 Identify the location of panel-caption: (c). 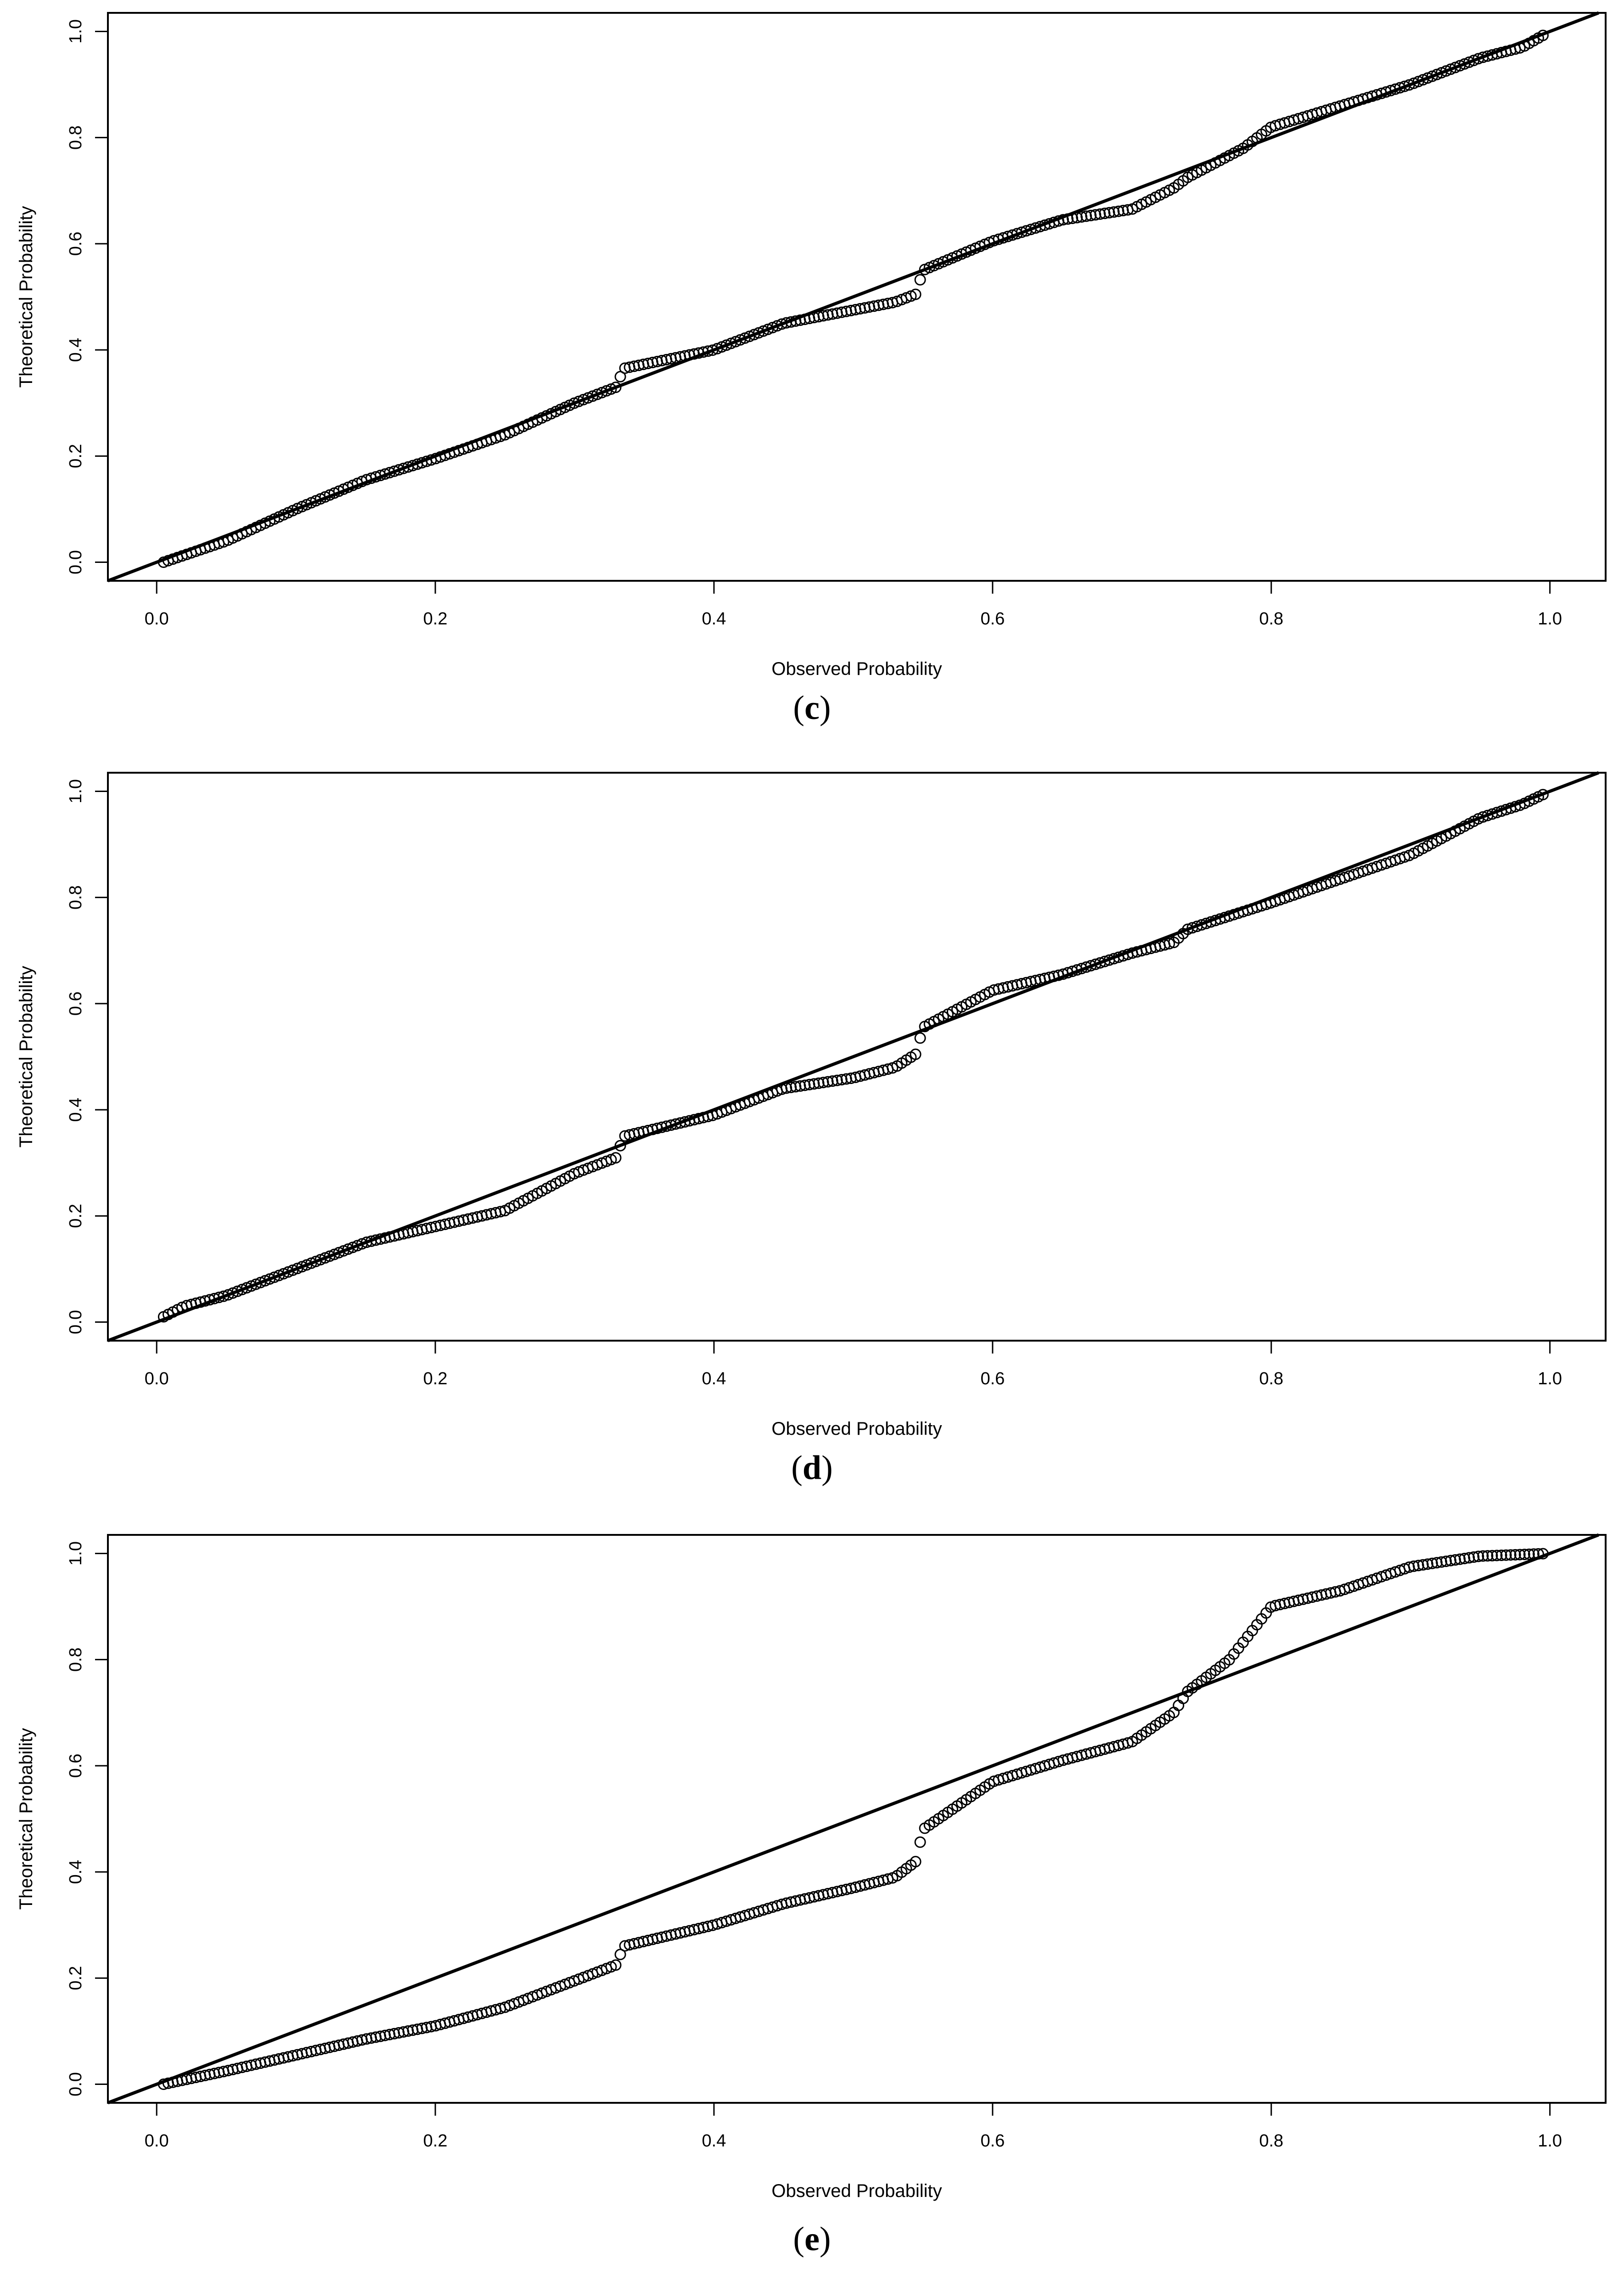
(812, 708).